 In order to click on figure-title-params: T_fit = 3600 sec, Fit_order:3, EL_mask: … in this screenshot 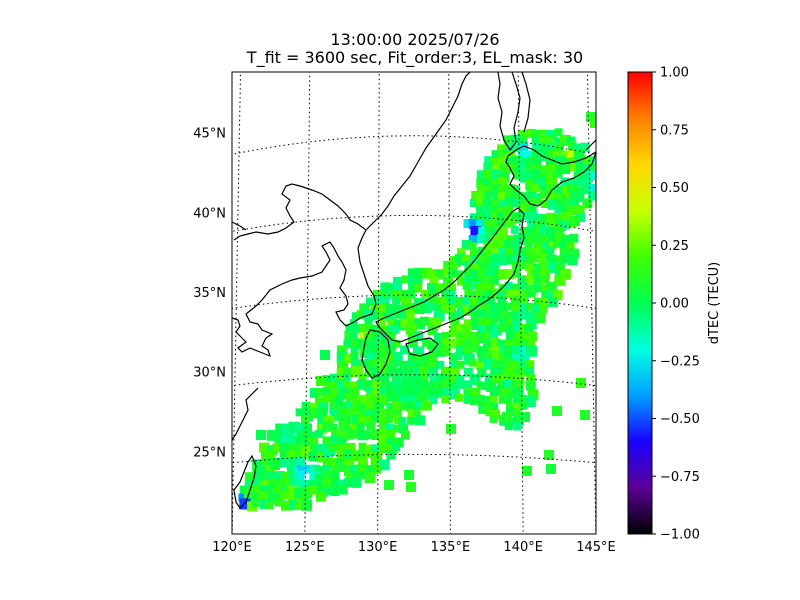, I will do `click(415, 57)`.